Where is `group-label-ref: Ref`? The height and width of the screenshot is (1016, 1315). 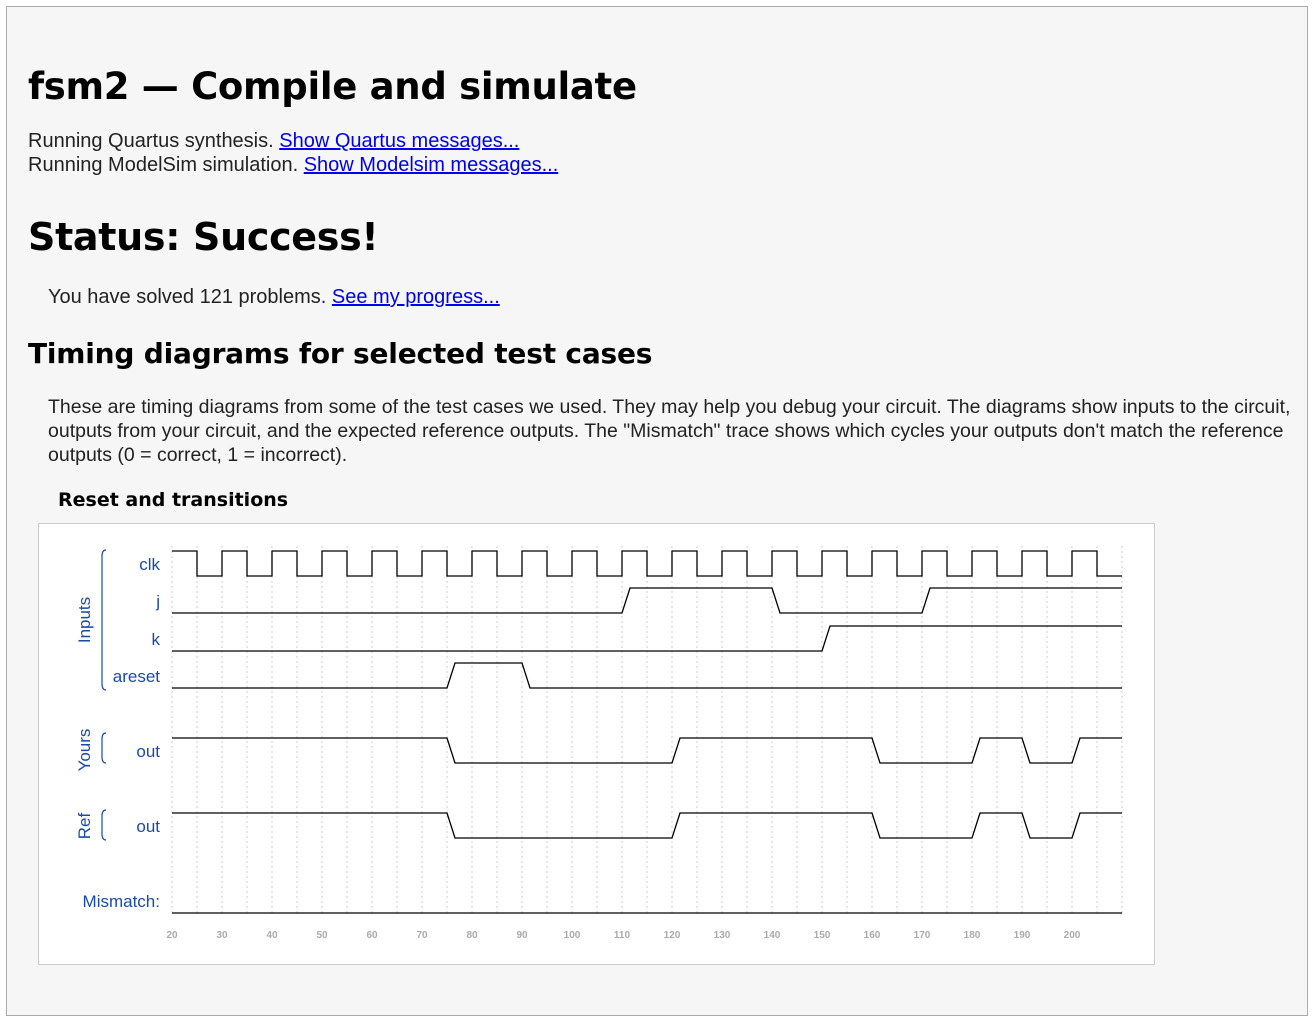
group-label-ref: Ref is located at coordinates (84, 826).